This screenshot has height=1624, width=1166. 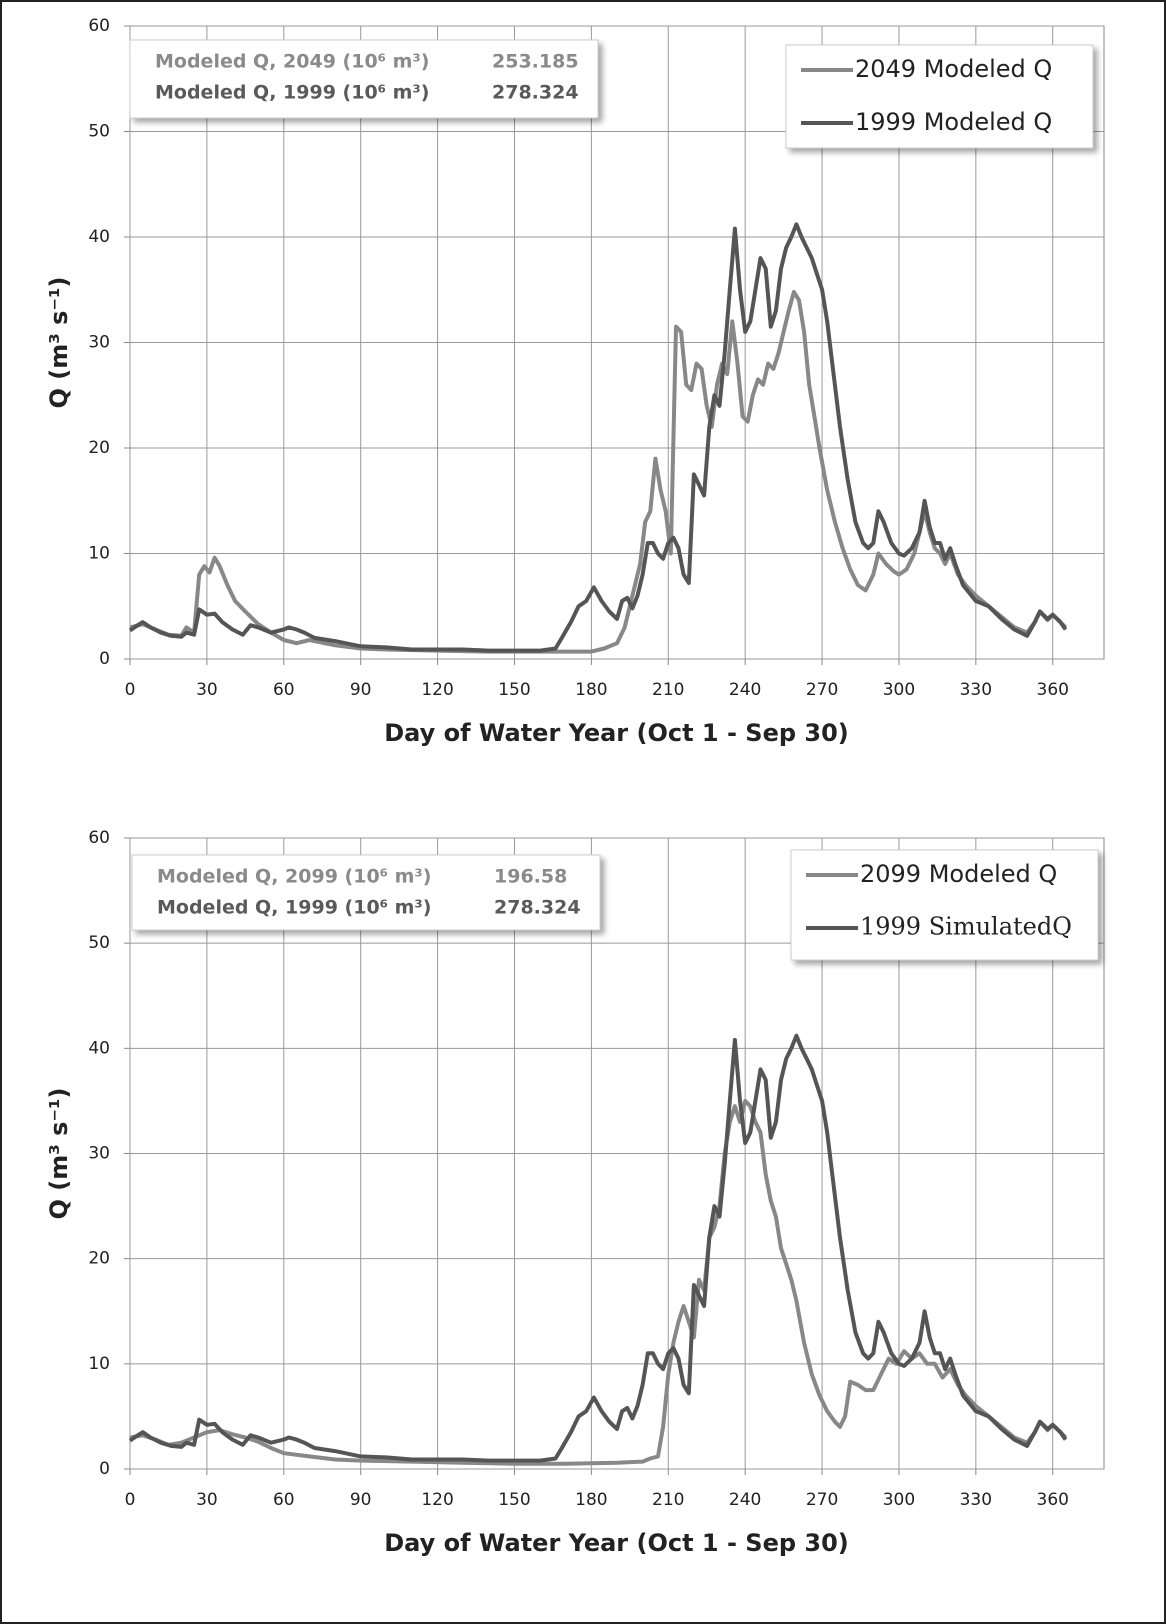 I want to click on stat-label: Modeled Q, 2099 (10⁶ m³), so click(x=294, y=877).